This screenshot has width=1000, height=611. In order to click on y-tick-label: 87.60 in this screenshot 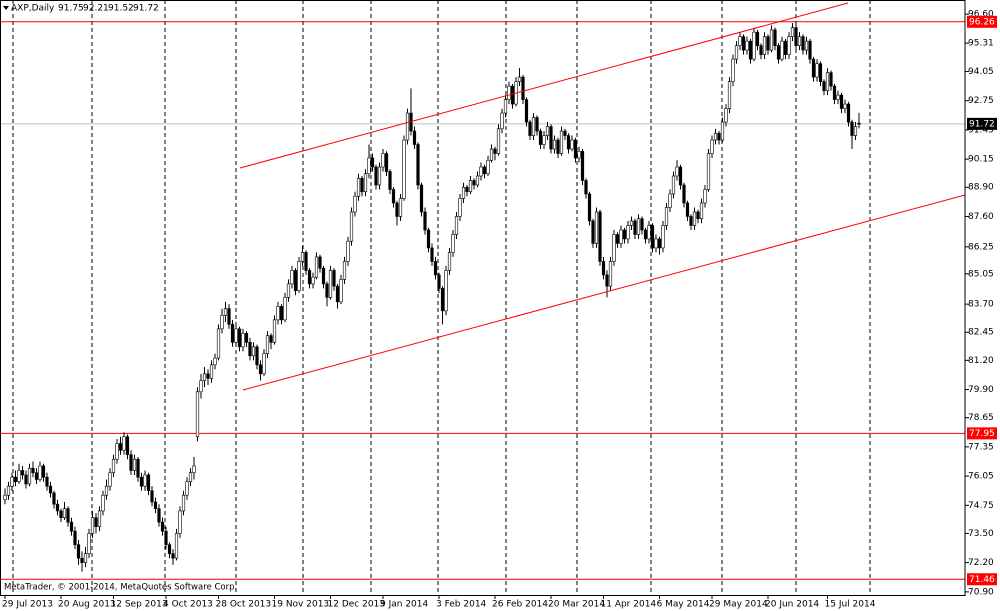, I will do `click(981, 217)`.